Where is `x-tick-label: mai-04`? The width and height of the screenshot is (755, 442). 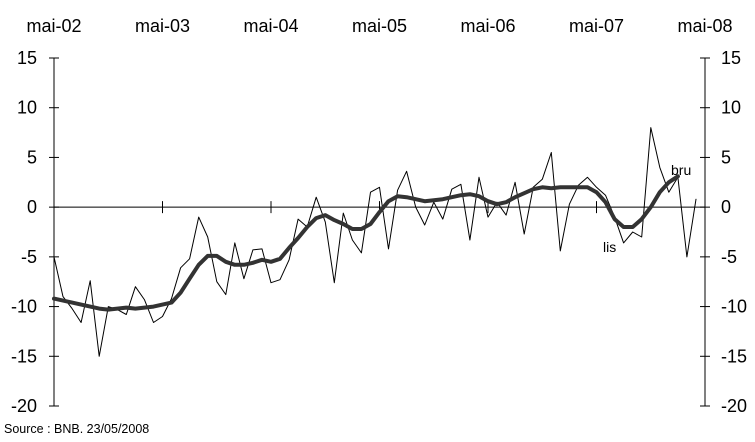 x-tick-label: mai-04 is located at coordinates (270, 26).